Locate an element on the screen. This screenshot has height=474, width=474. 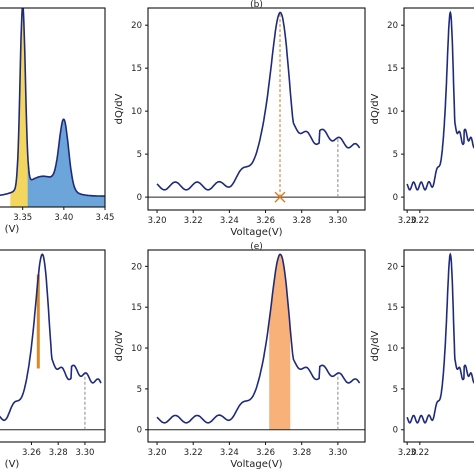
panel-f: 3.203.22 0 5 10 15 20 dQ/dV is located at coordinates (422, 353).